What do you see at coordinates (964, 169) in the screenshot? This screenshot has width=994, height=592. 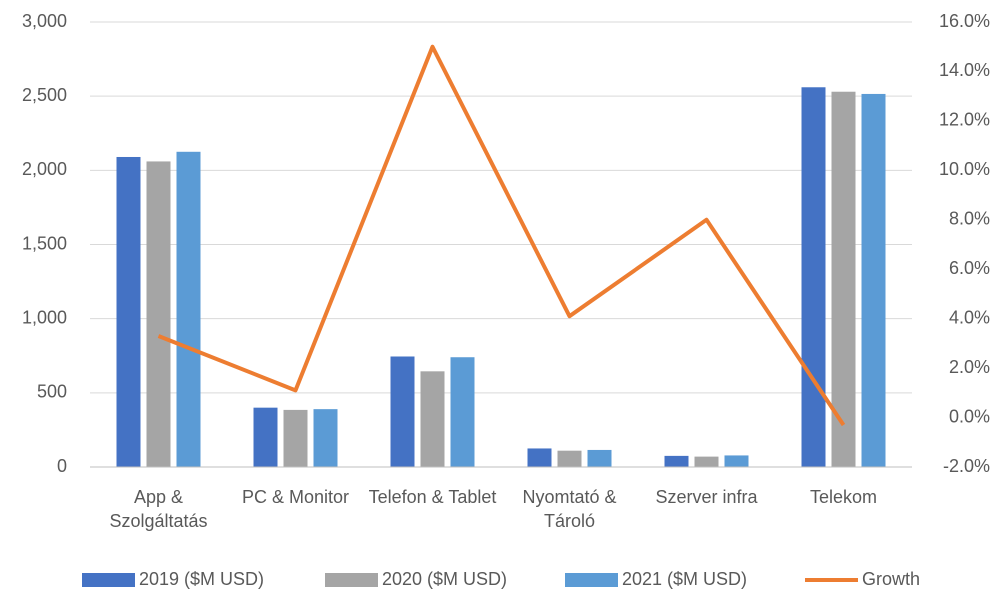 I see `y2-tick-label: 10.0%` at bounding box center [964, 169].